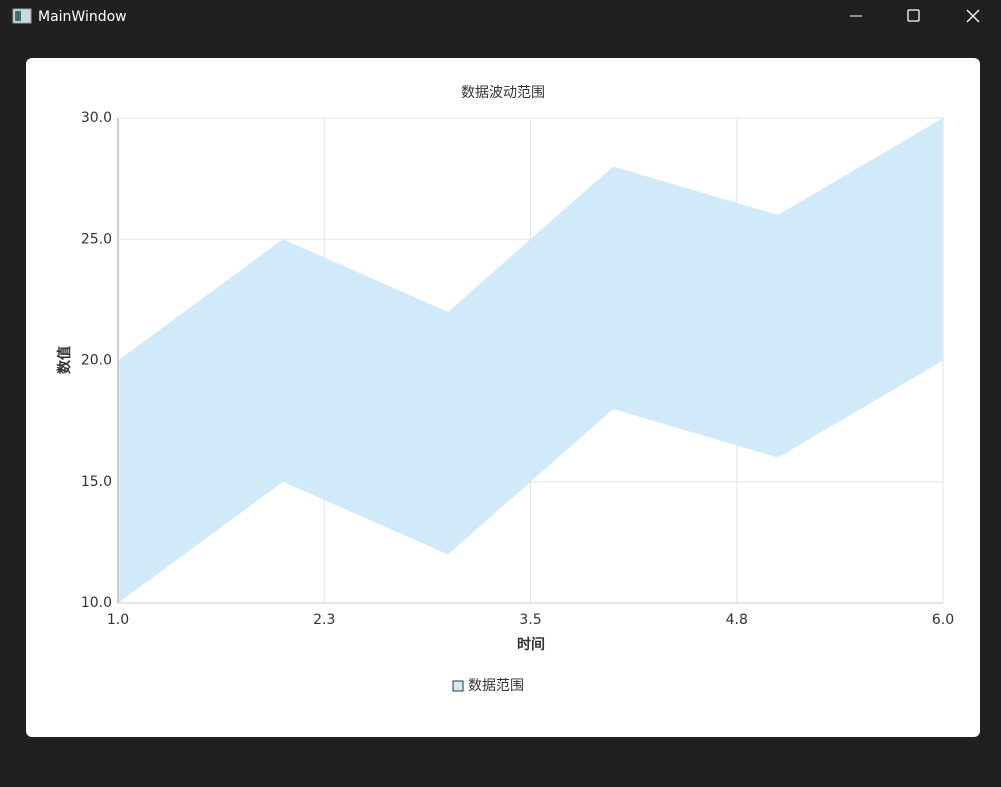 The width and height of the screenshot is (1001, 787). I want to click on y-tick-label: 20.0, so click(96, 361).